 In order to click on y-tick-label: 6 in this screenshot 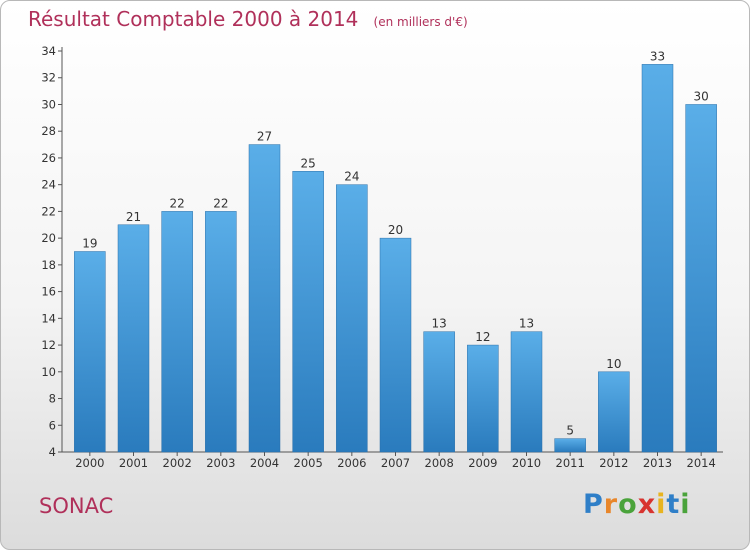, I will do `click(52, 425)`.